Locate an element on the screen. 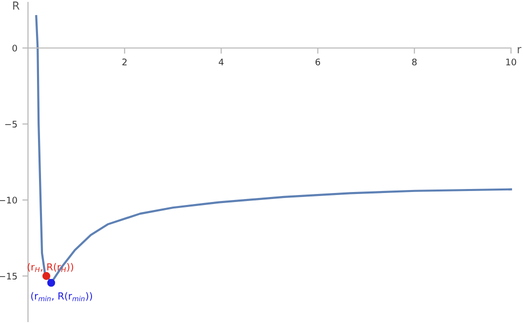 This screenshot has width=523, height=324. x-axis-title: r is located at coordinates (520, 50).